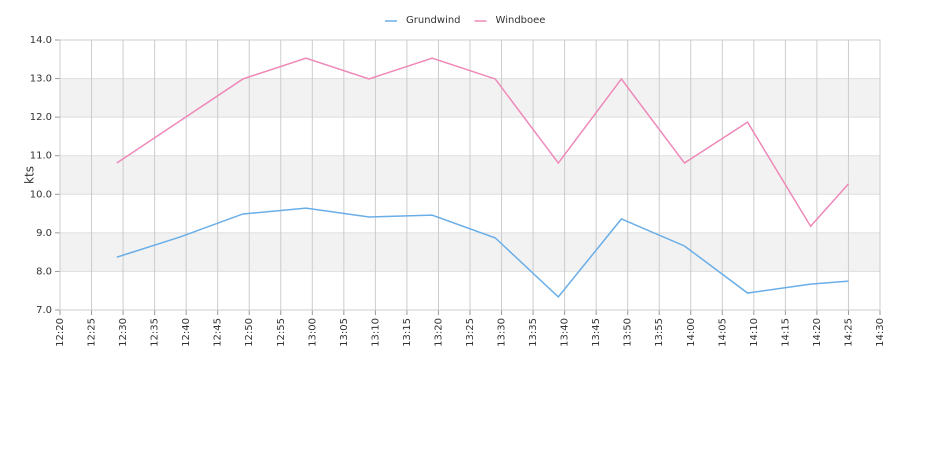  Describe the element at coordinates (628, 332) in the screenshot. I see `x-tick-label: 13:50` at that location.